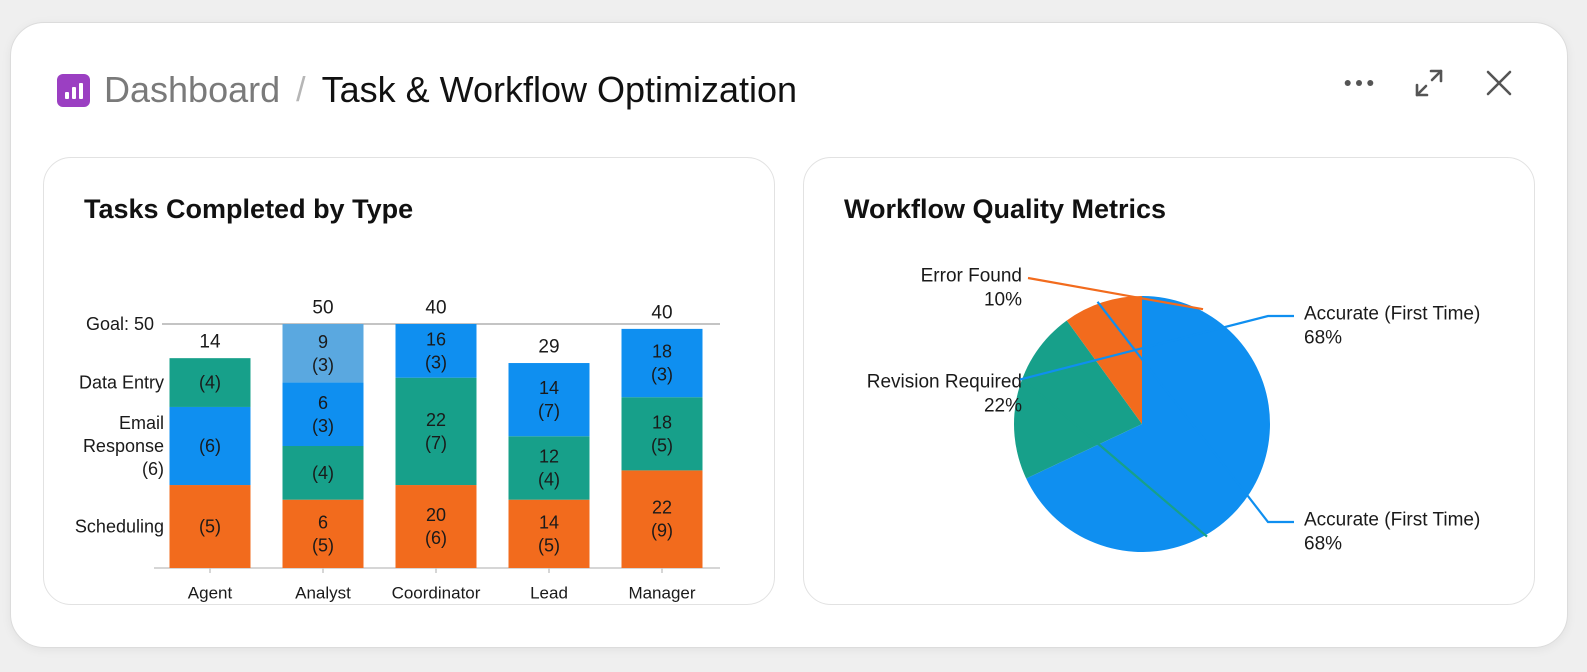  I want to click on row-label: Data Entry, so click(121, 383).